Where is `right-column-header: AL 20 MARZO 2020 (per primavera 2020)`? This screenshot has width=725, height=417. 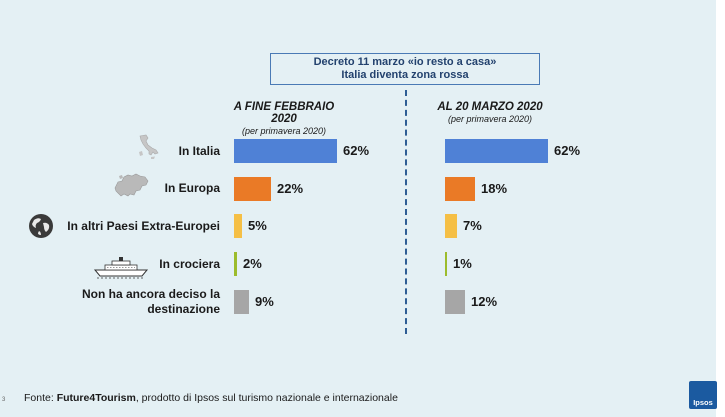 right-column-header: AL 20 MARZO 2020 (per primavera 2020) is located at coordinates (490, 112).